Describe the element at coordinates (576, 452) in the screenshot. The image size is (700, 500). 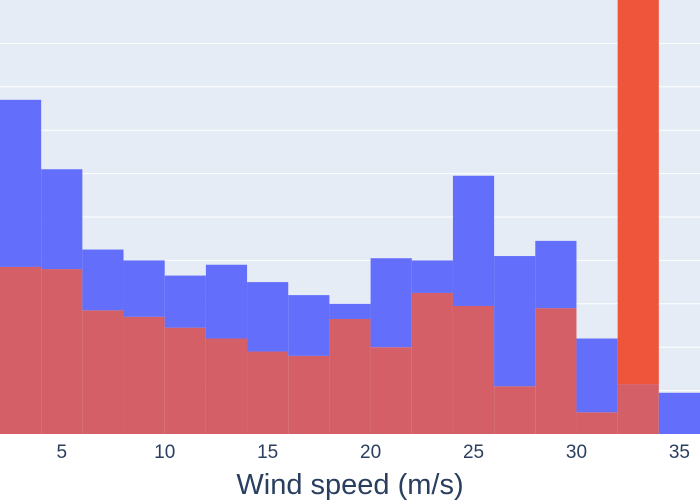
I see `x-tick-label-30: 30` at that location.